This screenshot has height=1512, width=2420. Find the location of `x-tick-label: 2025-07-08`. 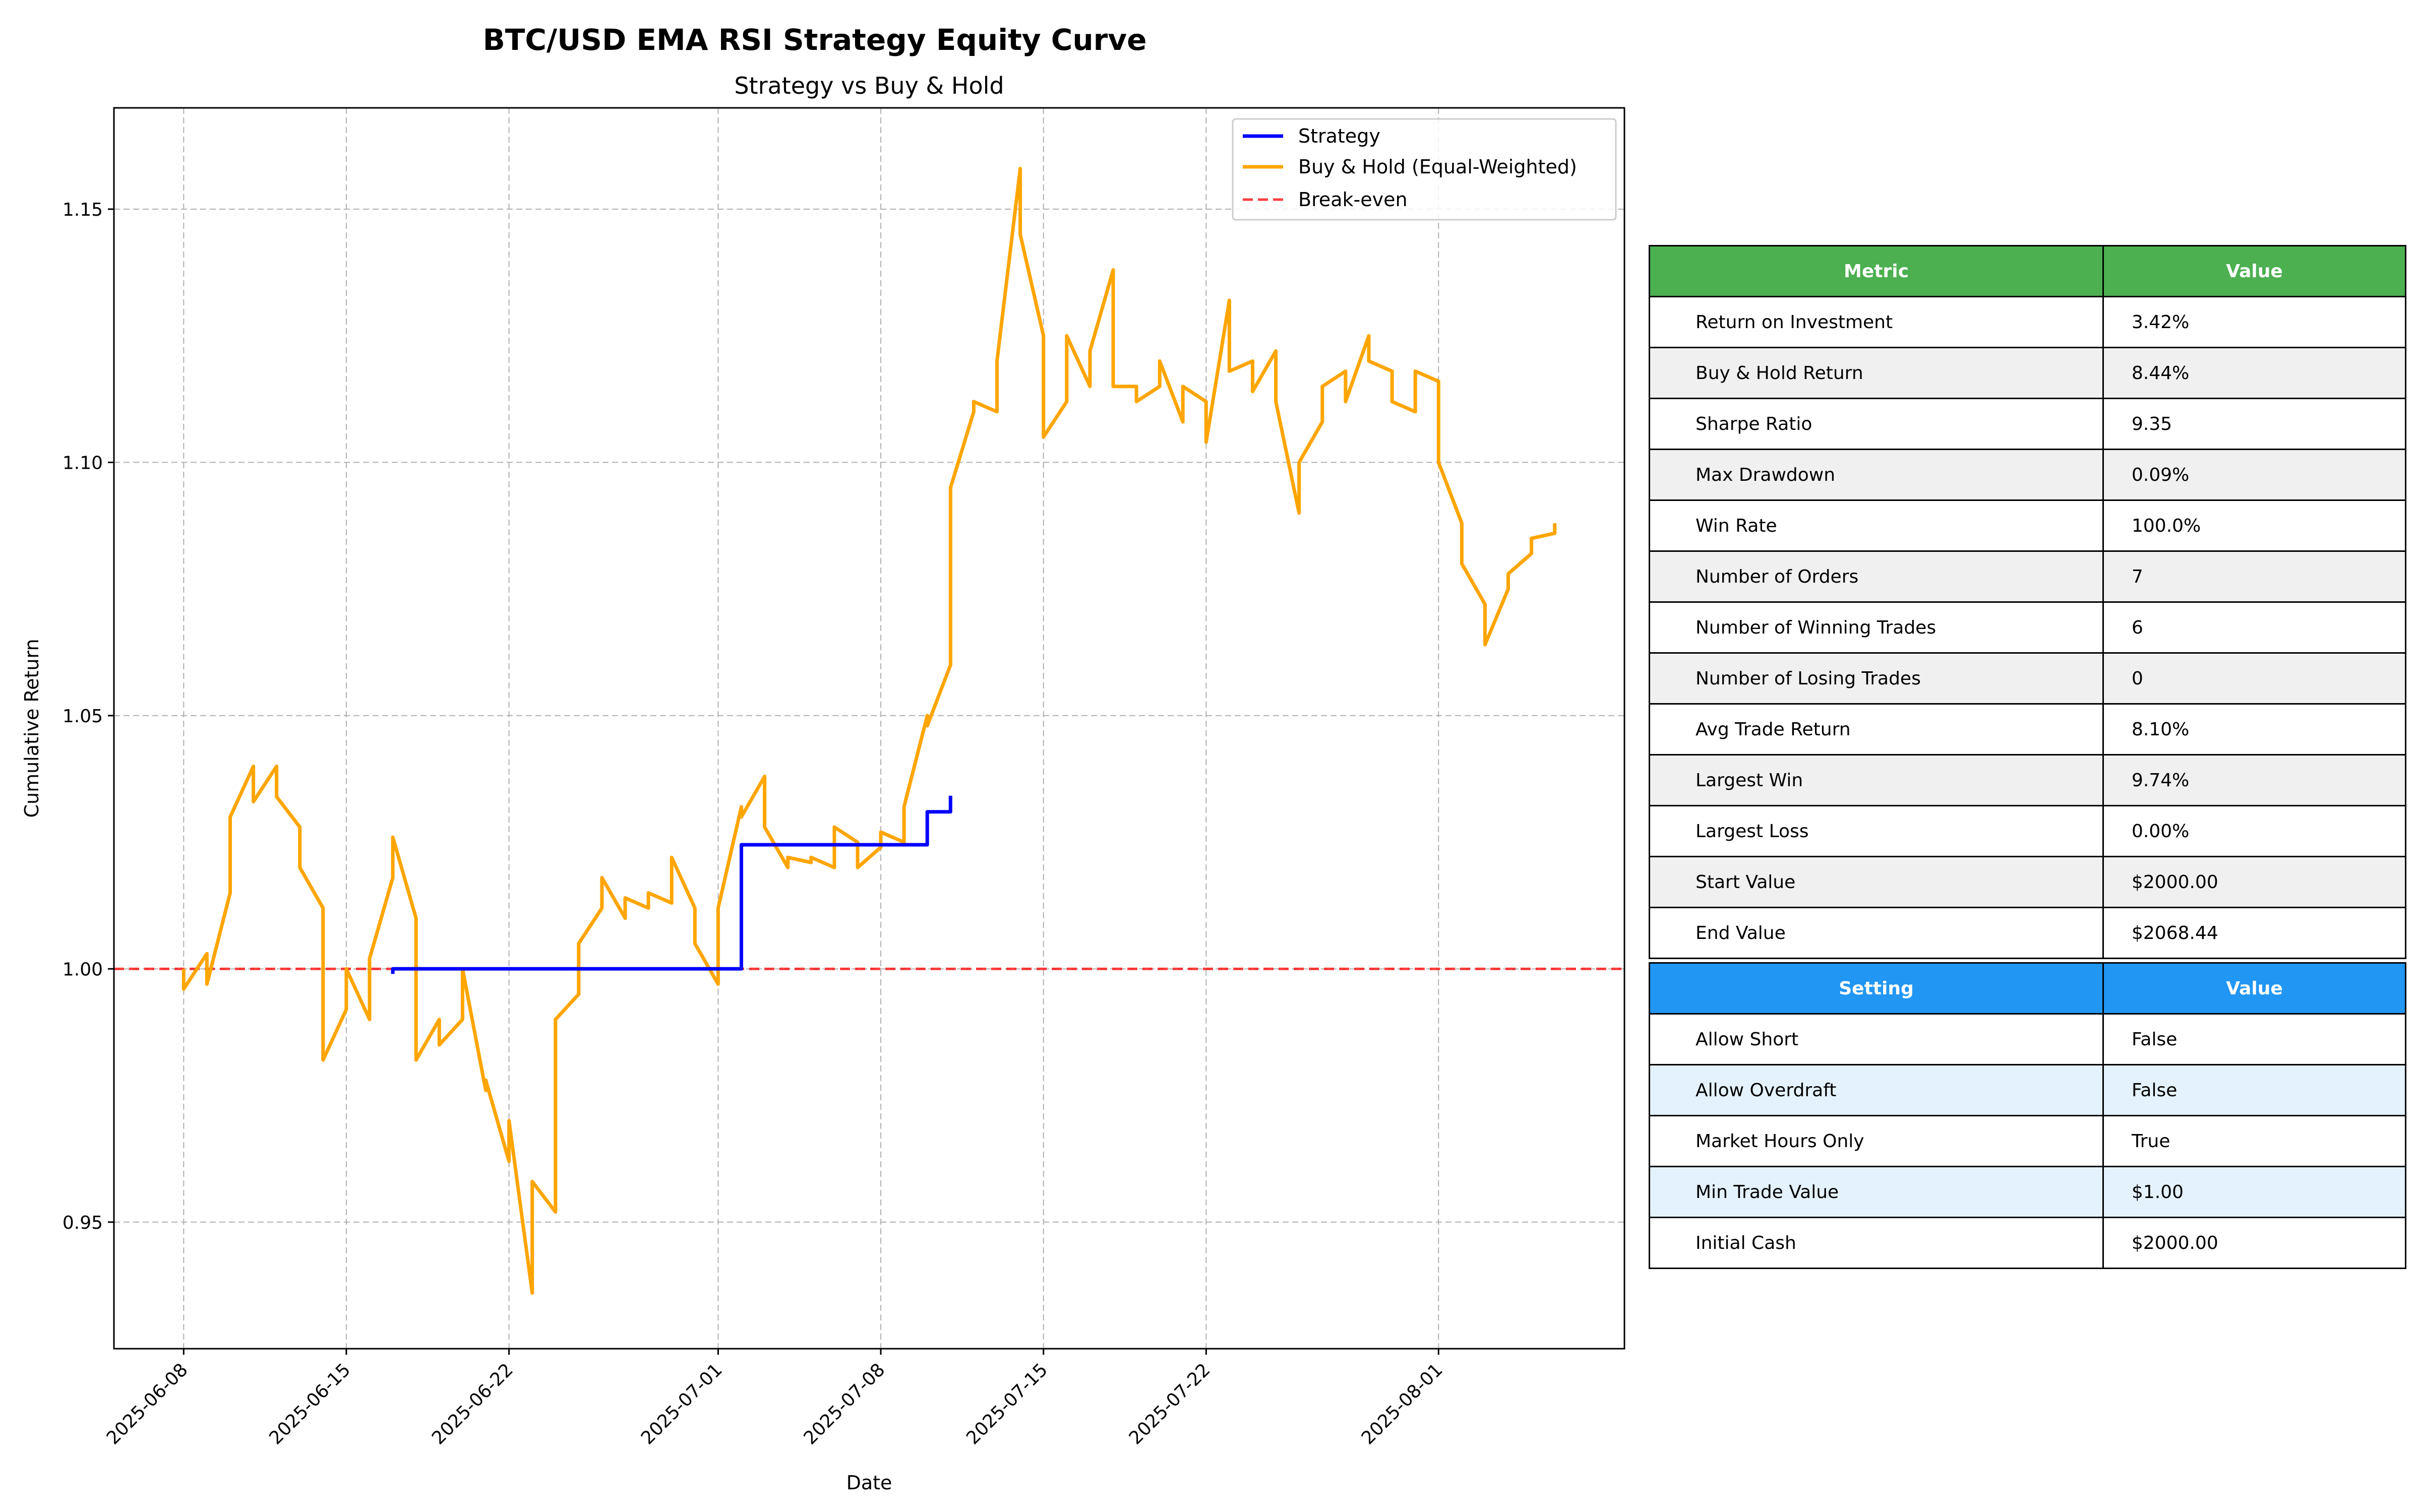

x-tick-label: 2025-07-08 is located at coordinates (844, 1403).